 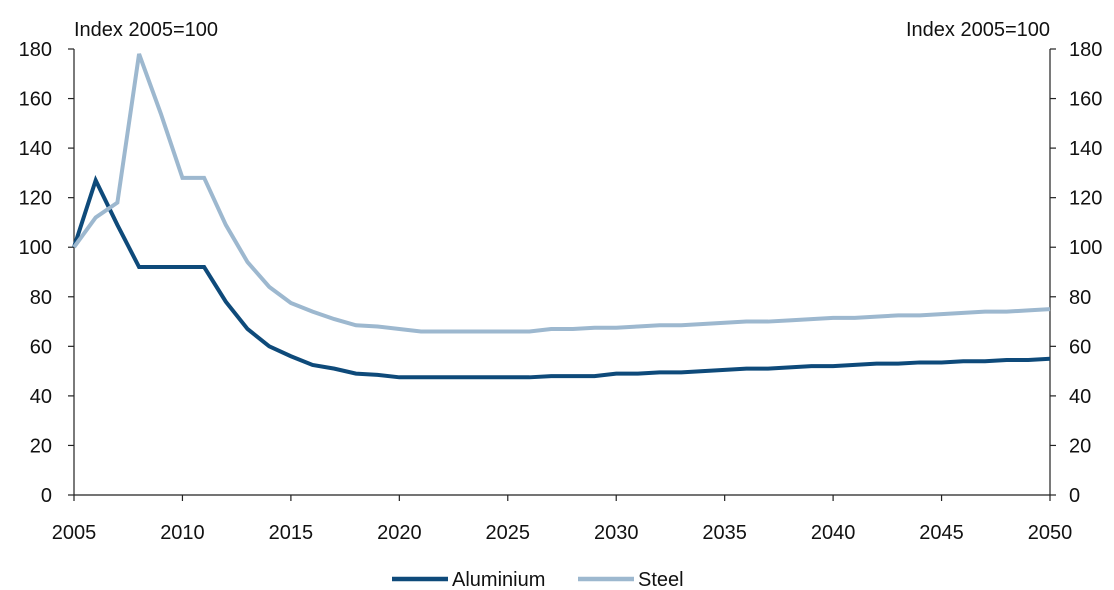 I want to click on right-y-tick-label: 80, so click(x=1080, y=298).